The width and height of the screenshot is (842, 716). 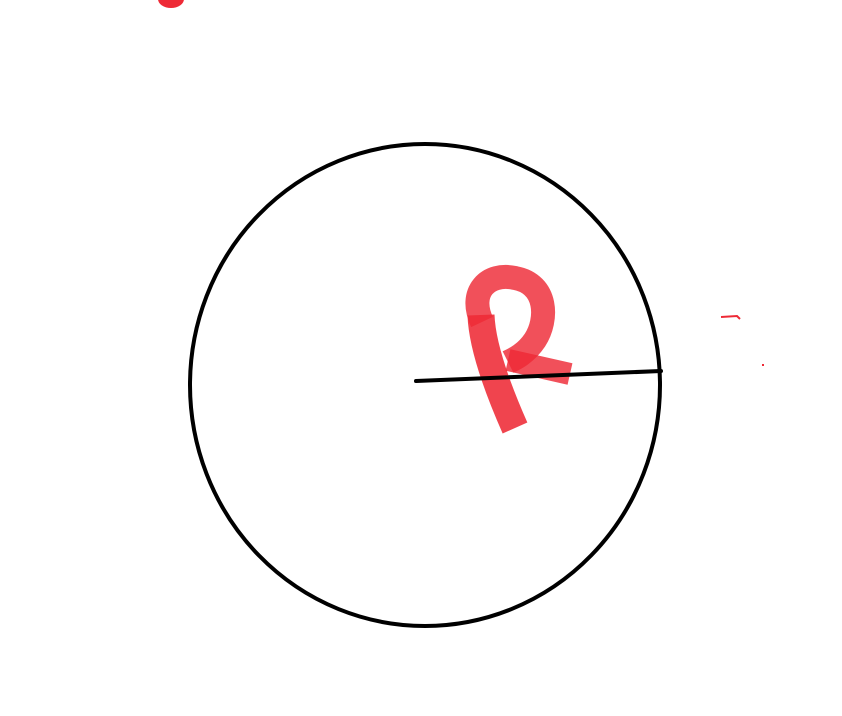 I want to click on r-stem-stroke, so click(x=497, y=374).